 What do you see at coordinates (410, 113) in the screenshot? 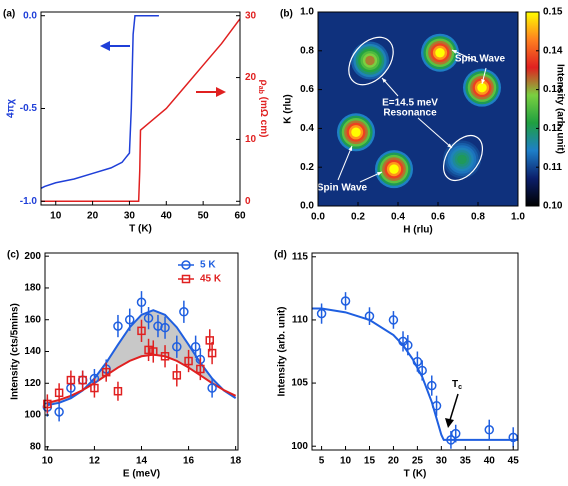
I see `annotation: Resonance` at bounding box center [410, 113].